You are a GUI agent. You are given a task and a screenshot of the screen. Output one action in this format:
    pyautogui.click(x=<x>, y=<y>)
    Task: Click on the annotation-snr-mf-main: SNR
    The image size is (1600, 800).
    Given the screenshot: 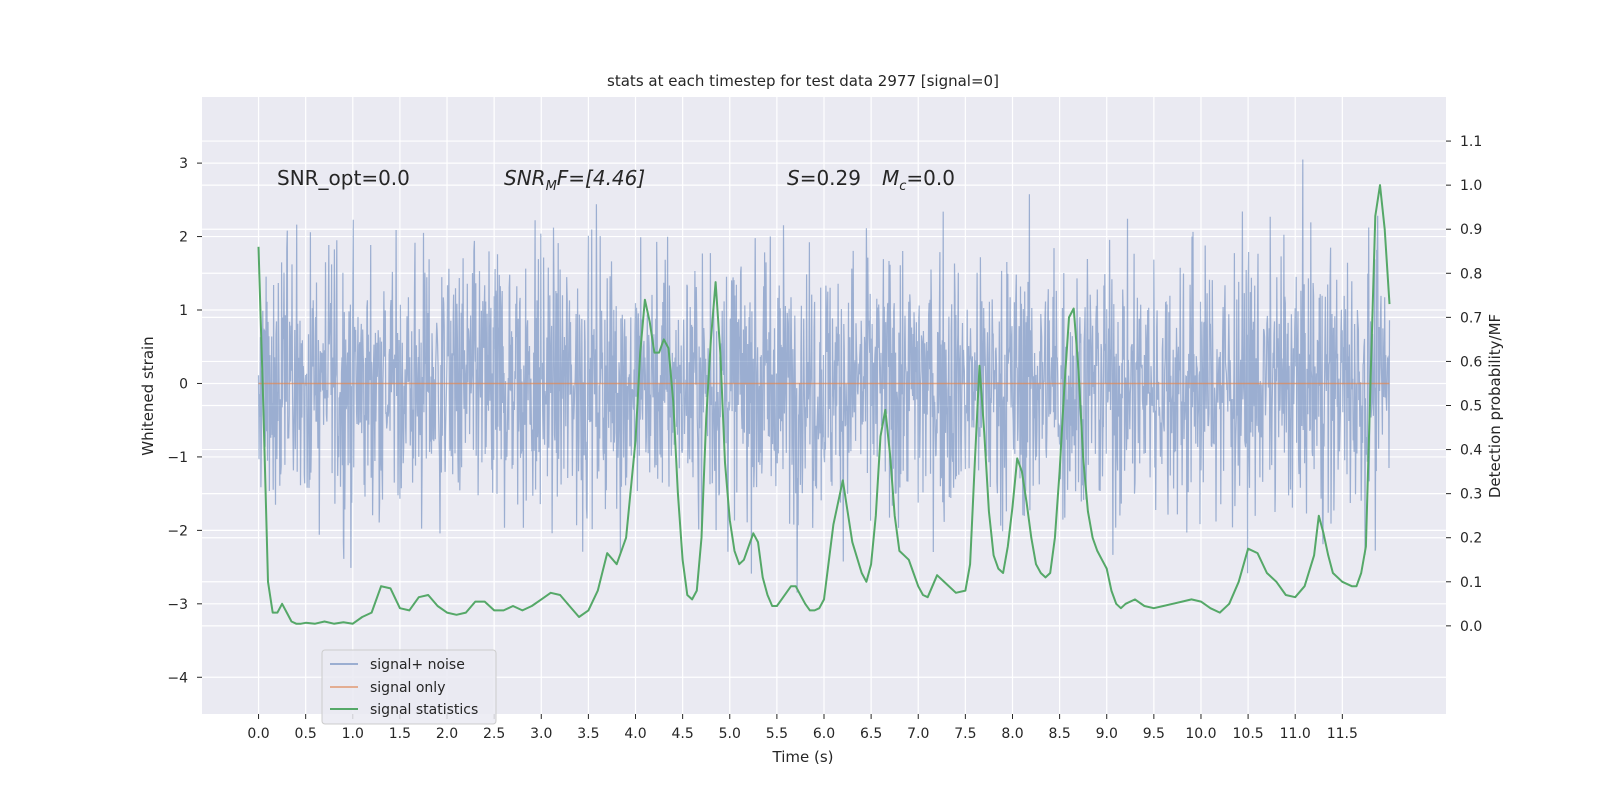 What is the action you would take?
    pyautogui.click(x=525, y=178)
    